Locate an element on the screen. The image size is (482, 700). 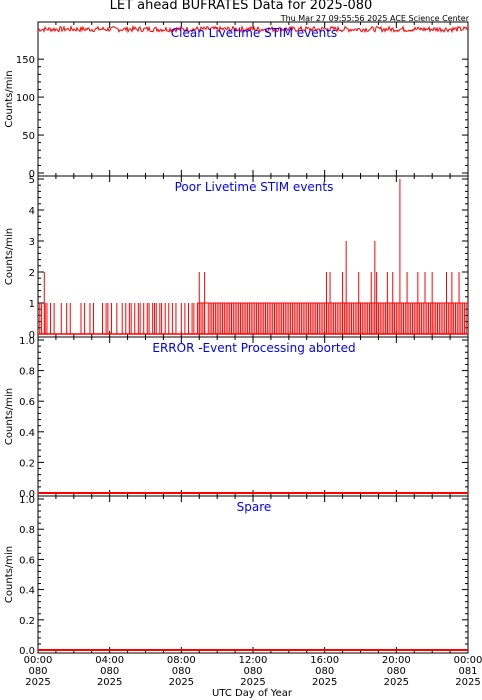
y-tick-label: 100 is located at coordinates (25, 98).